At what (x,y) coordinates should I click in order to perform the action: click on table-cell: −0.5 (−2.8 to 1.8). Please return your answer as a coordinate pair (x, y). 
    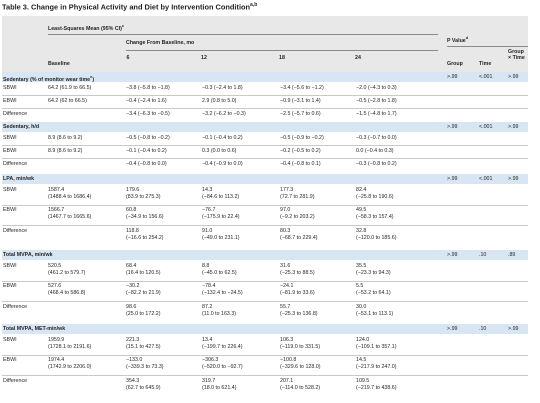
    Looking at the image, I should click on (376, 100).